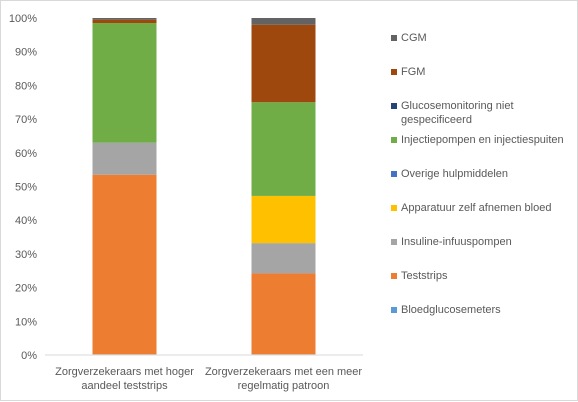 The height and width of the screenshot is (402, 578). What do you see at coordinates (26, 53) in the screenshot?
I see `y-tick-label: 90%` at bounding box center [26, 53].